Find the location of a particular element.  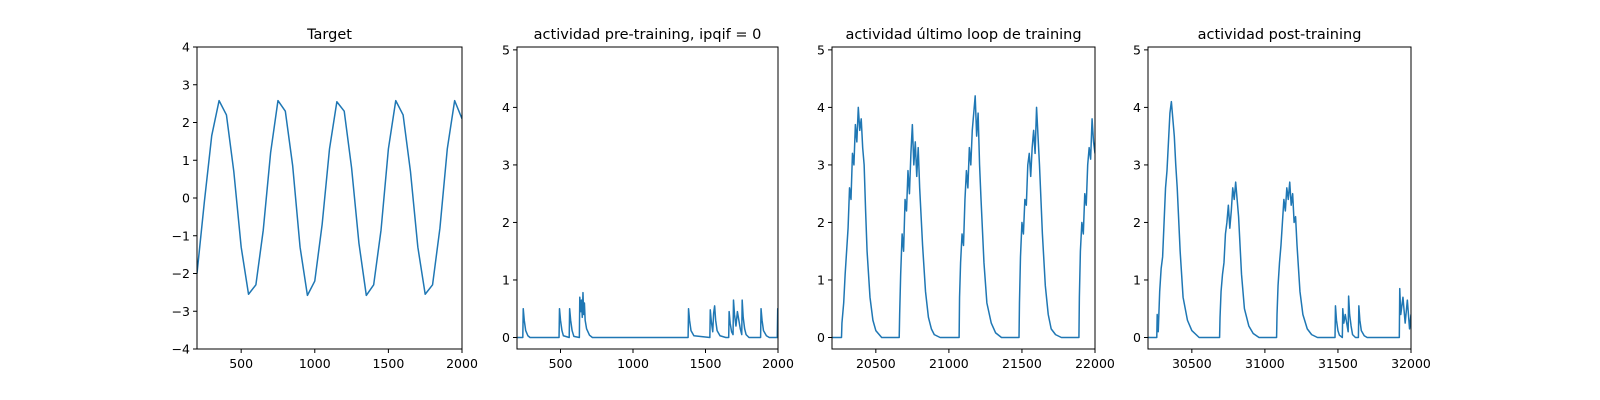

x-tick-label: 21000 is located at coordinates (949, 363).